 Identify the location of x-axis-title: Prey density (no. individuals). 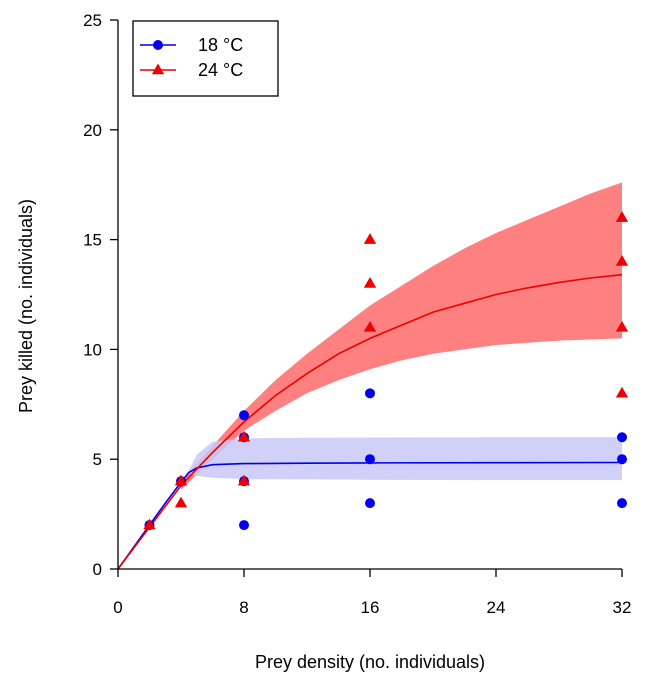
(370, 662).